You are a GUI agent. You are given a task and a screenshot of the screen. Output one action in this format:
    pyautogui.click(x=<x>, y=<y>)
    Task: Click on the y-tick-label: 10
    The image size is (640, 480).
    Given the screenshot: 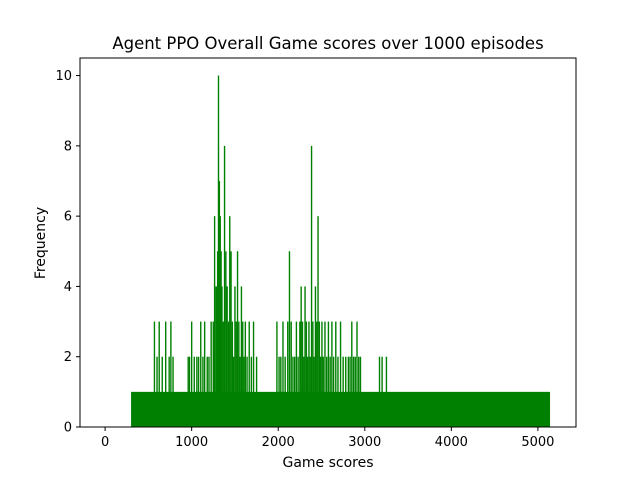 What is the action you would take?
    pyautogui.click(x=63, y=76)
    